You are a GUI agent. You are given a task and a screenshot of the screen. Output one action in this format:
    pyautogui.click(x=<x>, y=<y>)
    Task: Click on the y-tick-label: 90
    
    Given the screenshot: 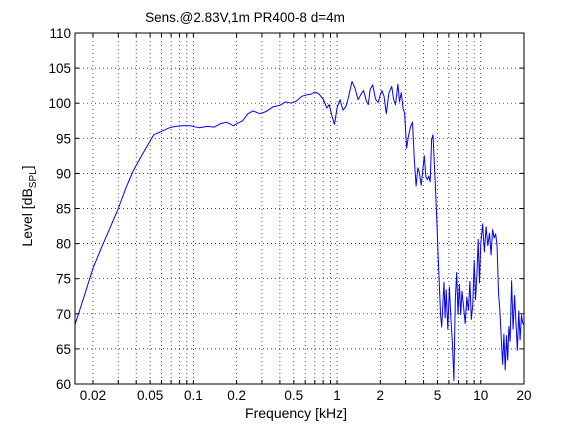 What is the action you would take?
    pyautogui.click(x=63, y=173)
    